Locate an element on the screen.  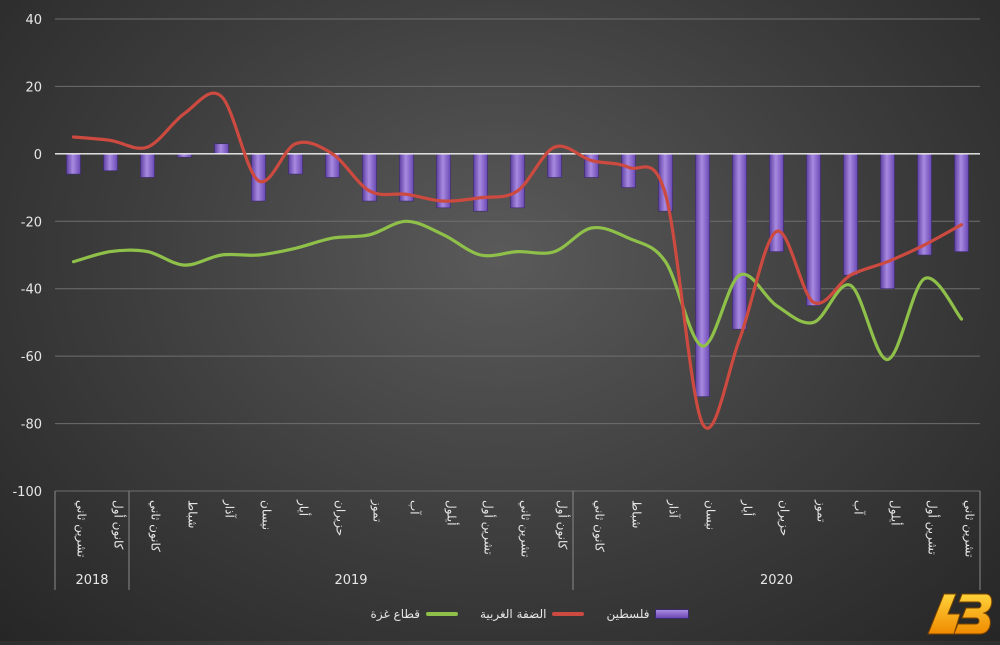
year-label: 2019 is located at coordinates (350, 580).